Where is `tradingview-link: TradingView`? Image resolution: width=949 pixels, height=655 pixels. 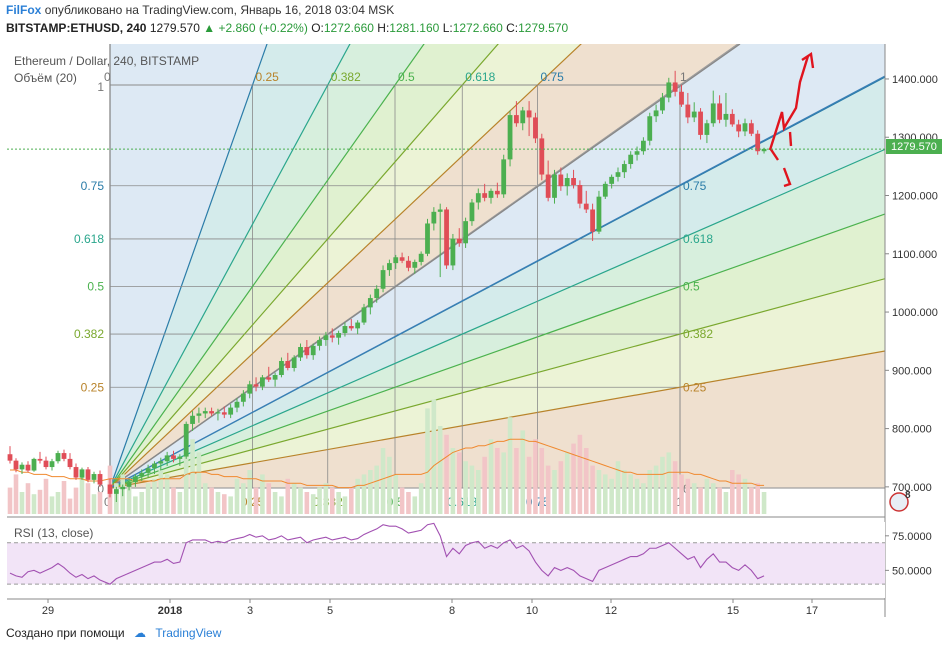 tradingview-link: TradingView is located at coordinates (188, 633).